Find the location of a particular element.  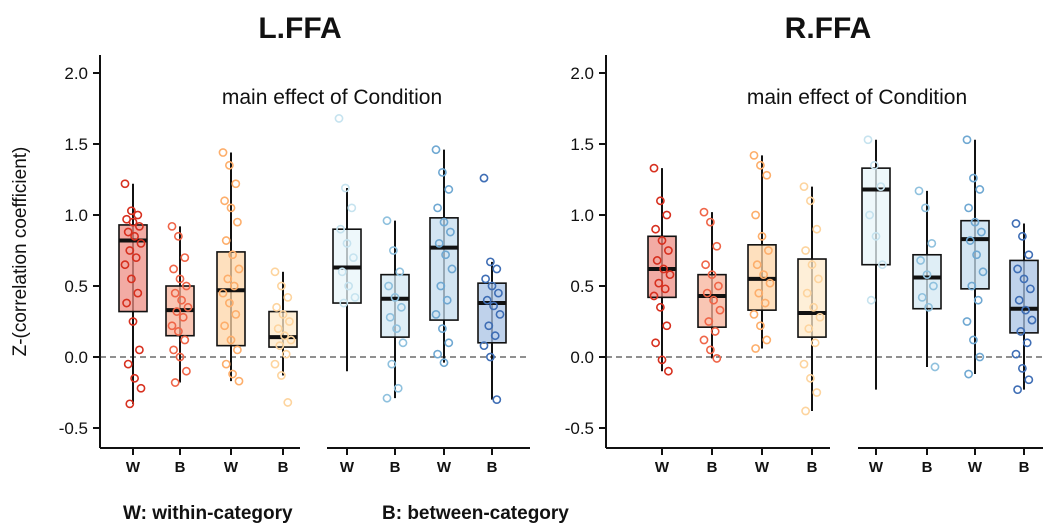

main-effect-annotation: main effect of Condition is located at coordinates (857, 97).